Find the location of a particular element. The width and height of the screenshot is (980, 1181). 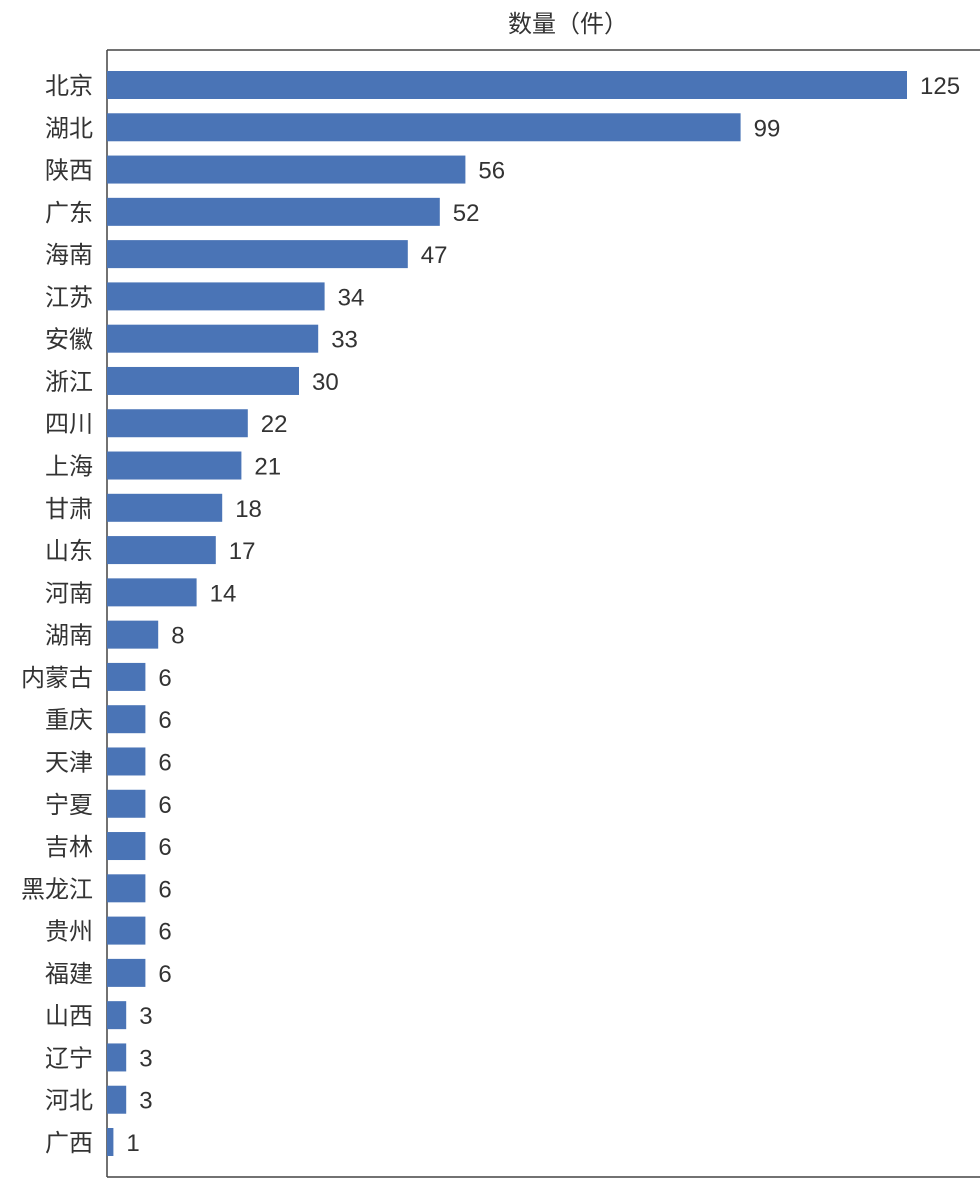

value-label: 21 is located at coordinates (267, 467).